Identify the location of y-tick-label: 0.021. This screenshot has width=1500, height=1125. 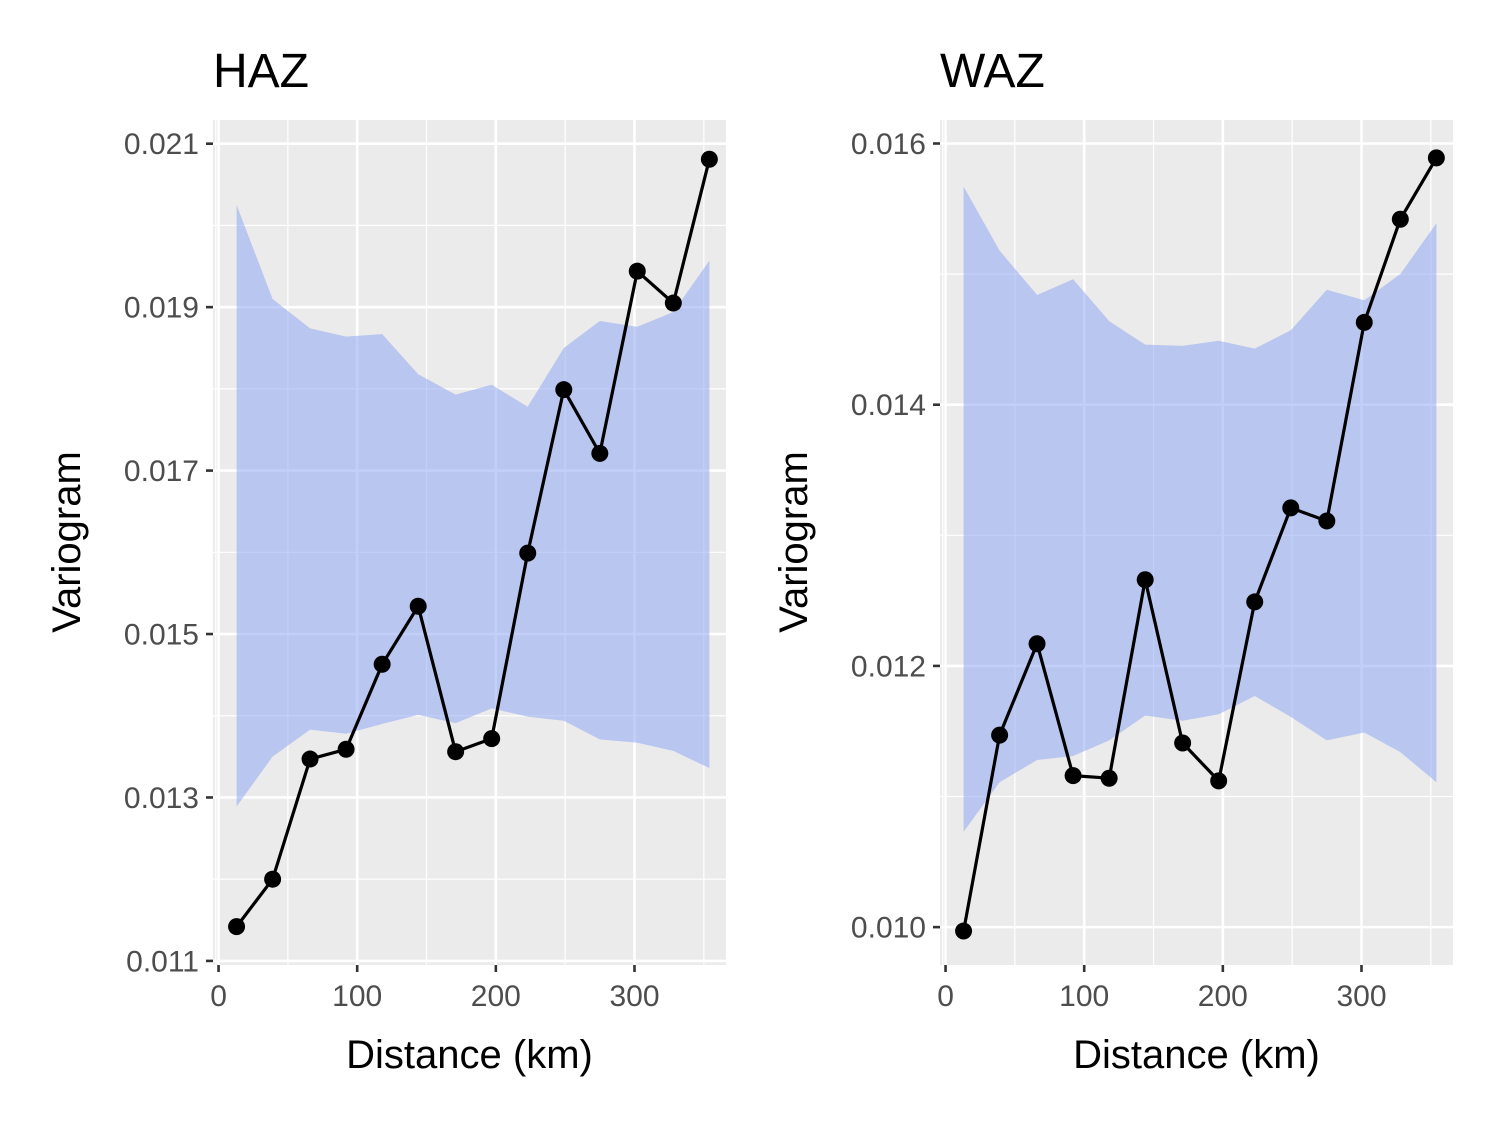
(161, 144).